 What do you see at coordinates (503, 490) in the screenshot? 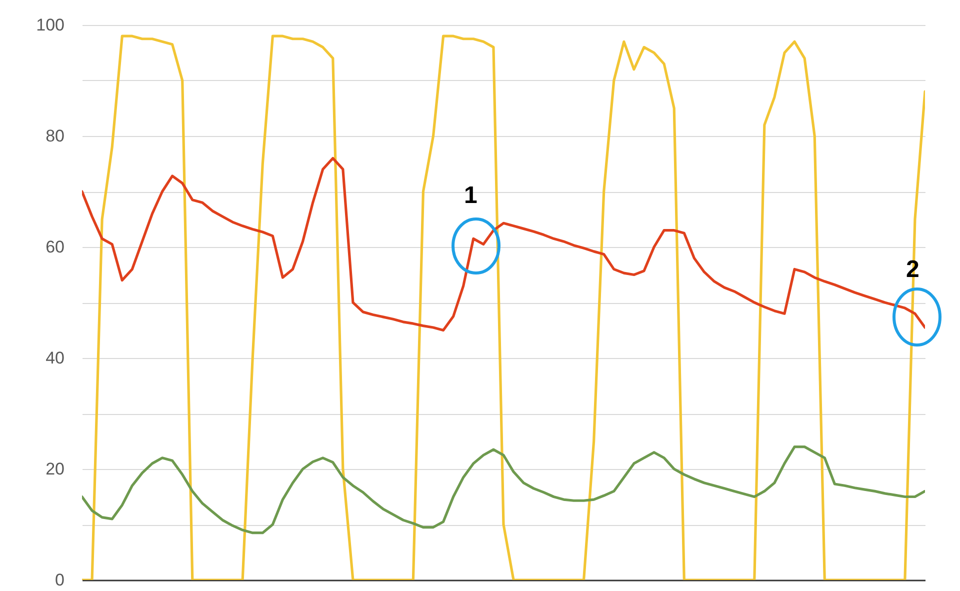
I see `line-series` at bounding box center [503, 490].